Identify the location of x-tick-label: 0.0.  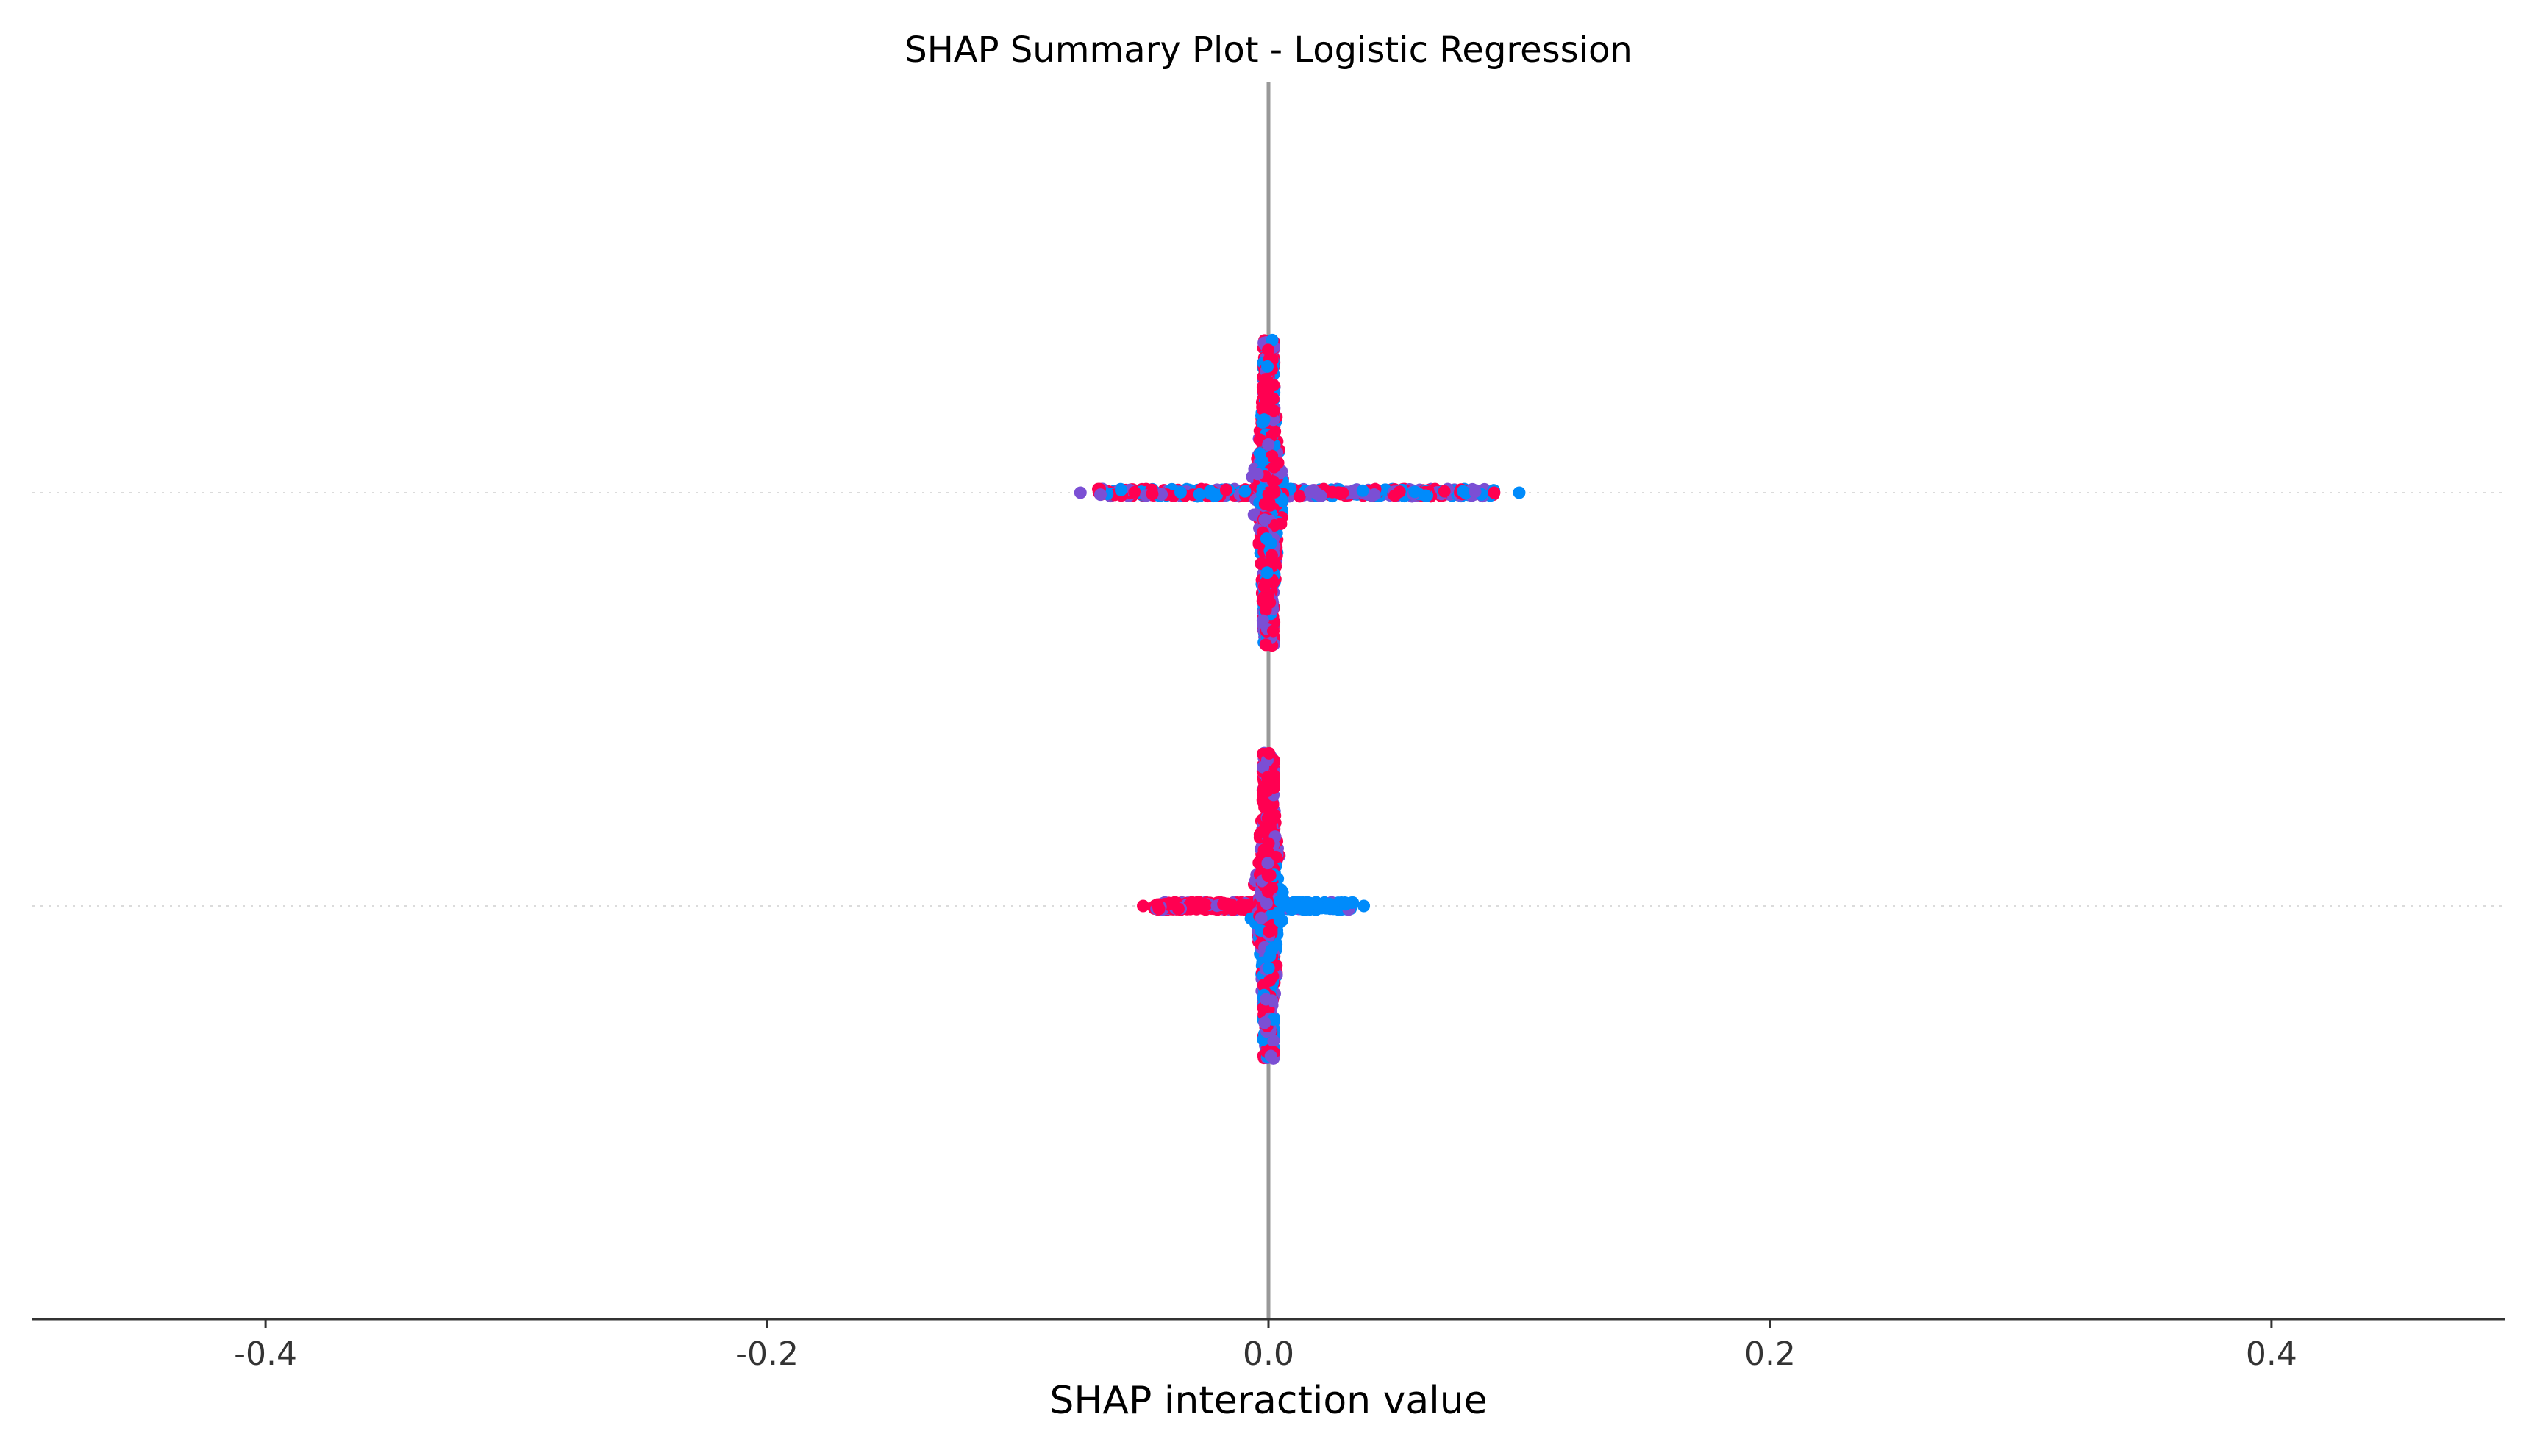
(1268, 1354).